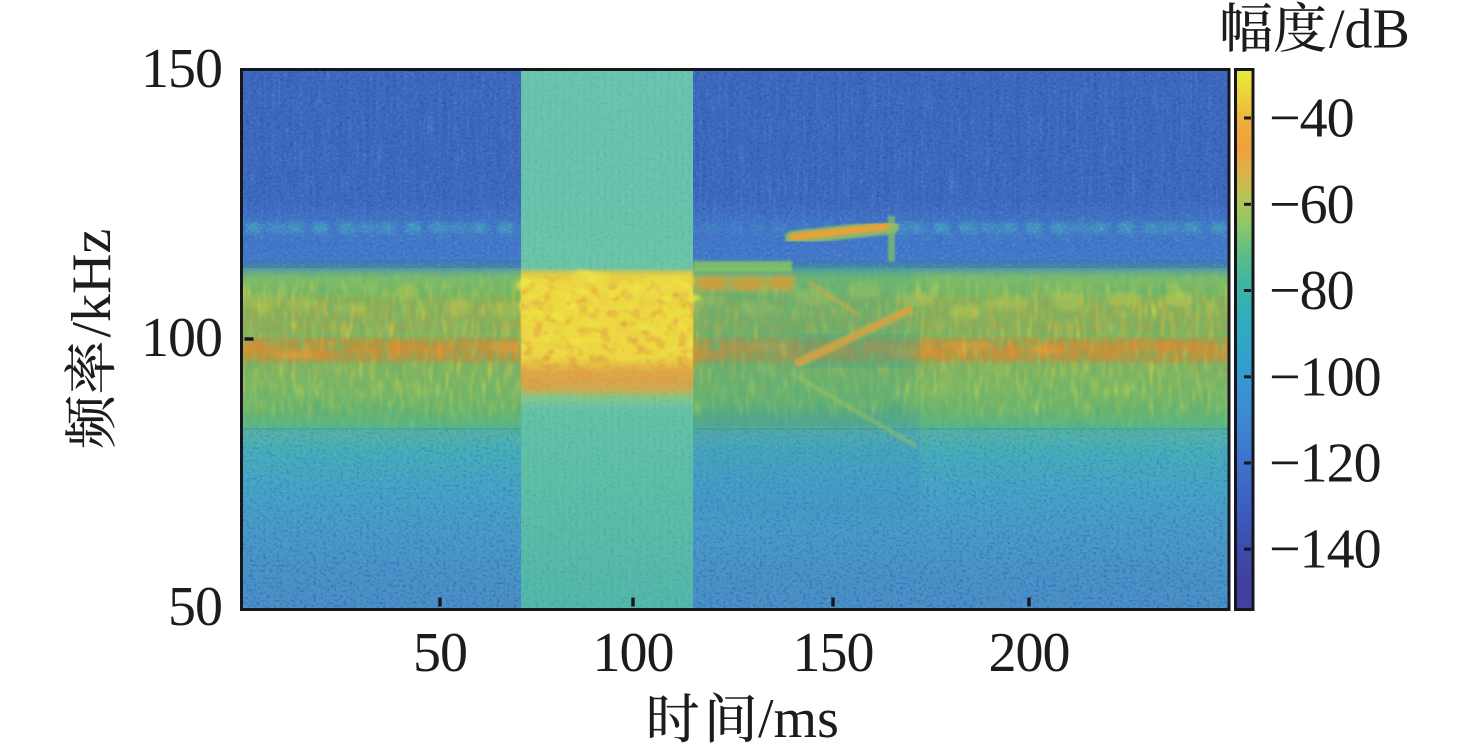  Describe the element at coordinates (1369, 30) in the screenshot. I see `svg-text: /dB` at that location.